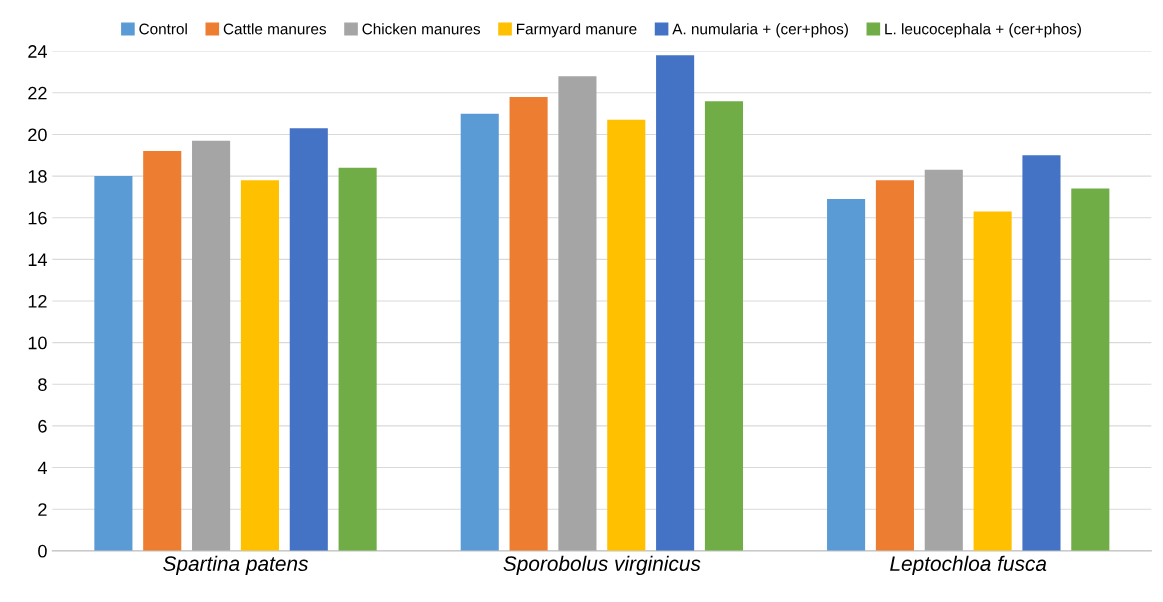 The width and height of the screenshot is (1163, 602). I want to click on y-tick-label: 14, so click(37, 259).